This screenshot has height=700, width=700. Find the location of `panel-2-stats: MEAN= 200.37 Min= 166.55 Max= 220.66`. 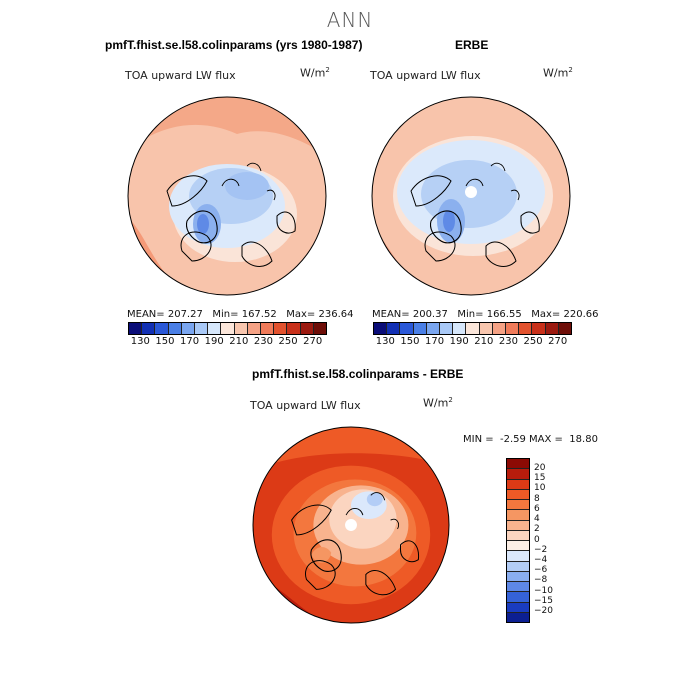

panel-2-stats: MEAN= 200.37 Min= 166.55 Max= 220.66 is located at coordinates (485, 314).